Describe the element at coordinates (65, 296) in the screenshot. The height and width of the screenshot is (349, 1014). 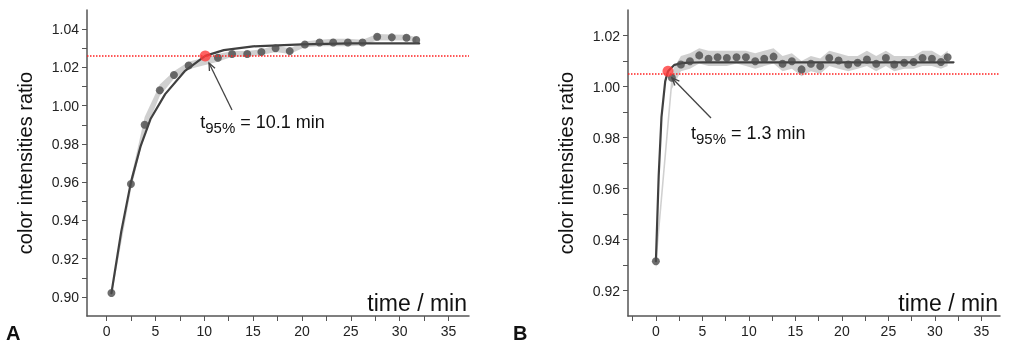
I see `y-tick-label: 0.90` at that location.